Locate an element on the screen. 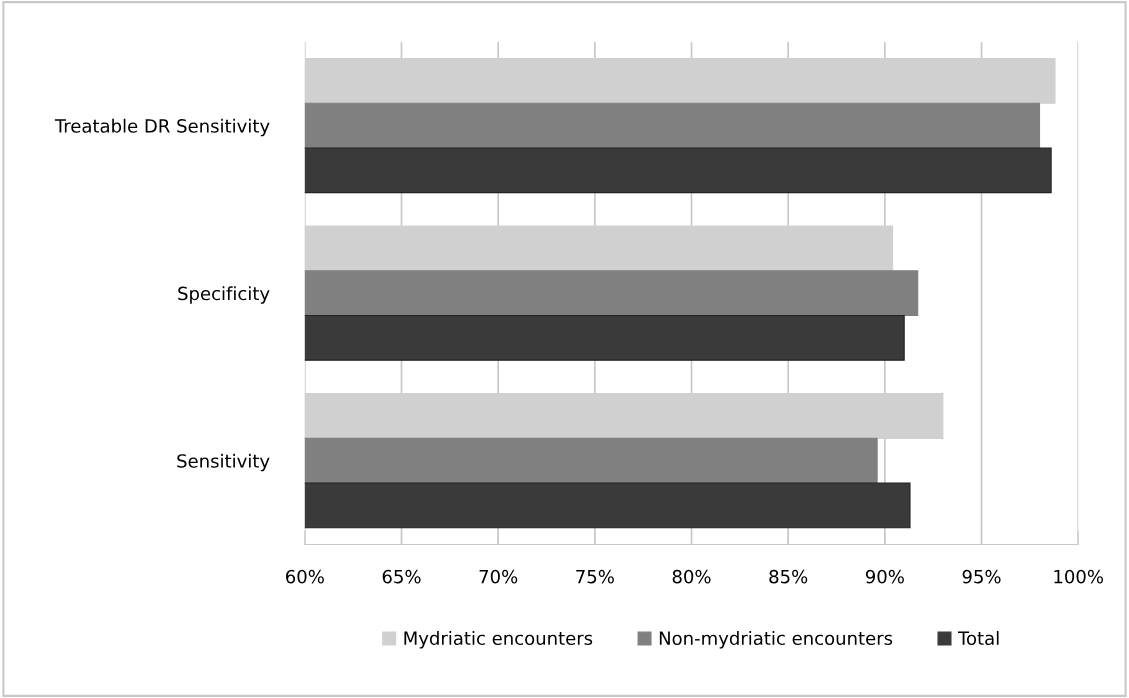  x-tick-label: 100% is located at coordinates (1079, 576).